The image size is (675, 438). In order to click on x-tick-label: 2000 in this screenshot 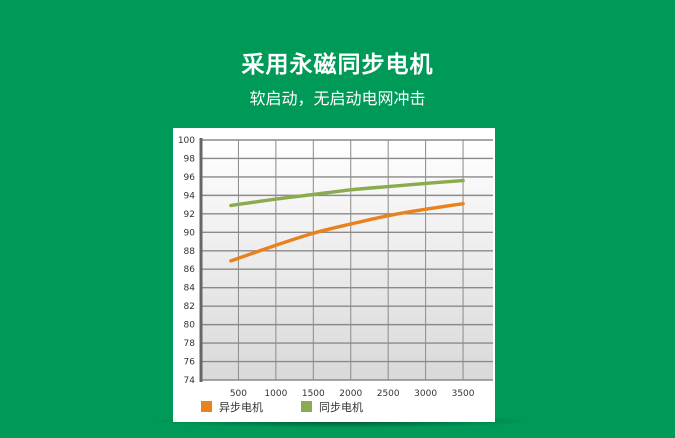, I will do `click(350, 394)`.